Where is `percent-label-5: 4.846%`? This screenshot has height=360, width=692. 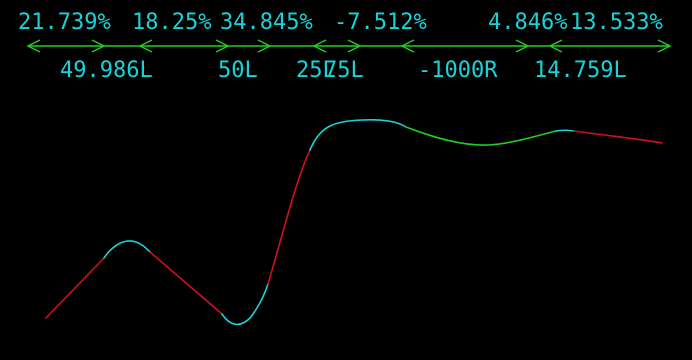
percent-label-5: 4.846% is located at coordinates (528, 22).